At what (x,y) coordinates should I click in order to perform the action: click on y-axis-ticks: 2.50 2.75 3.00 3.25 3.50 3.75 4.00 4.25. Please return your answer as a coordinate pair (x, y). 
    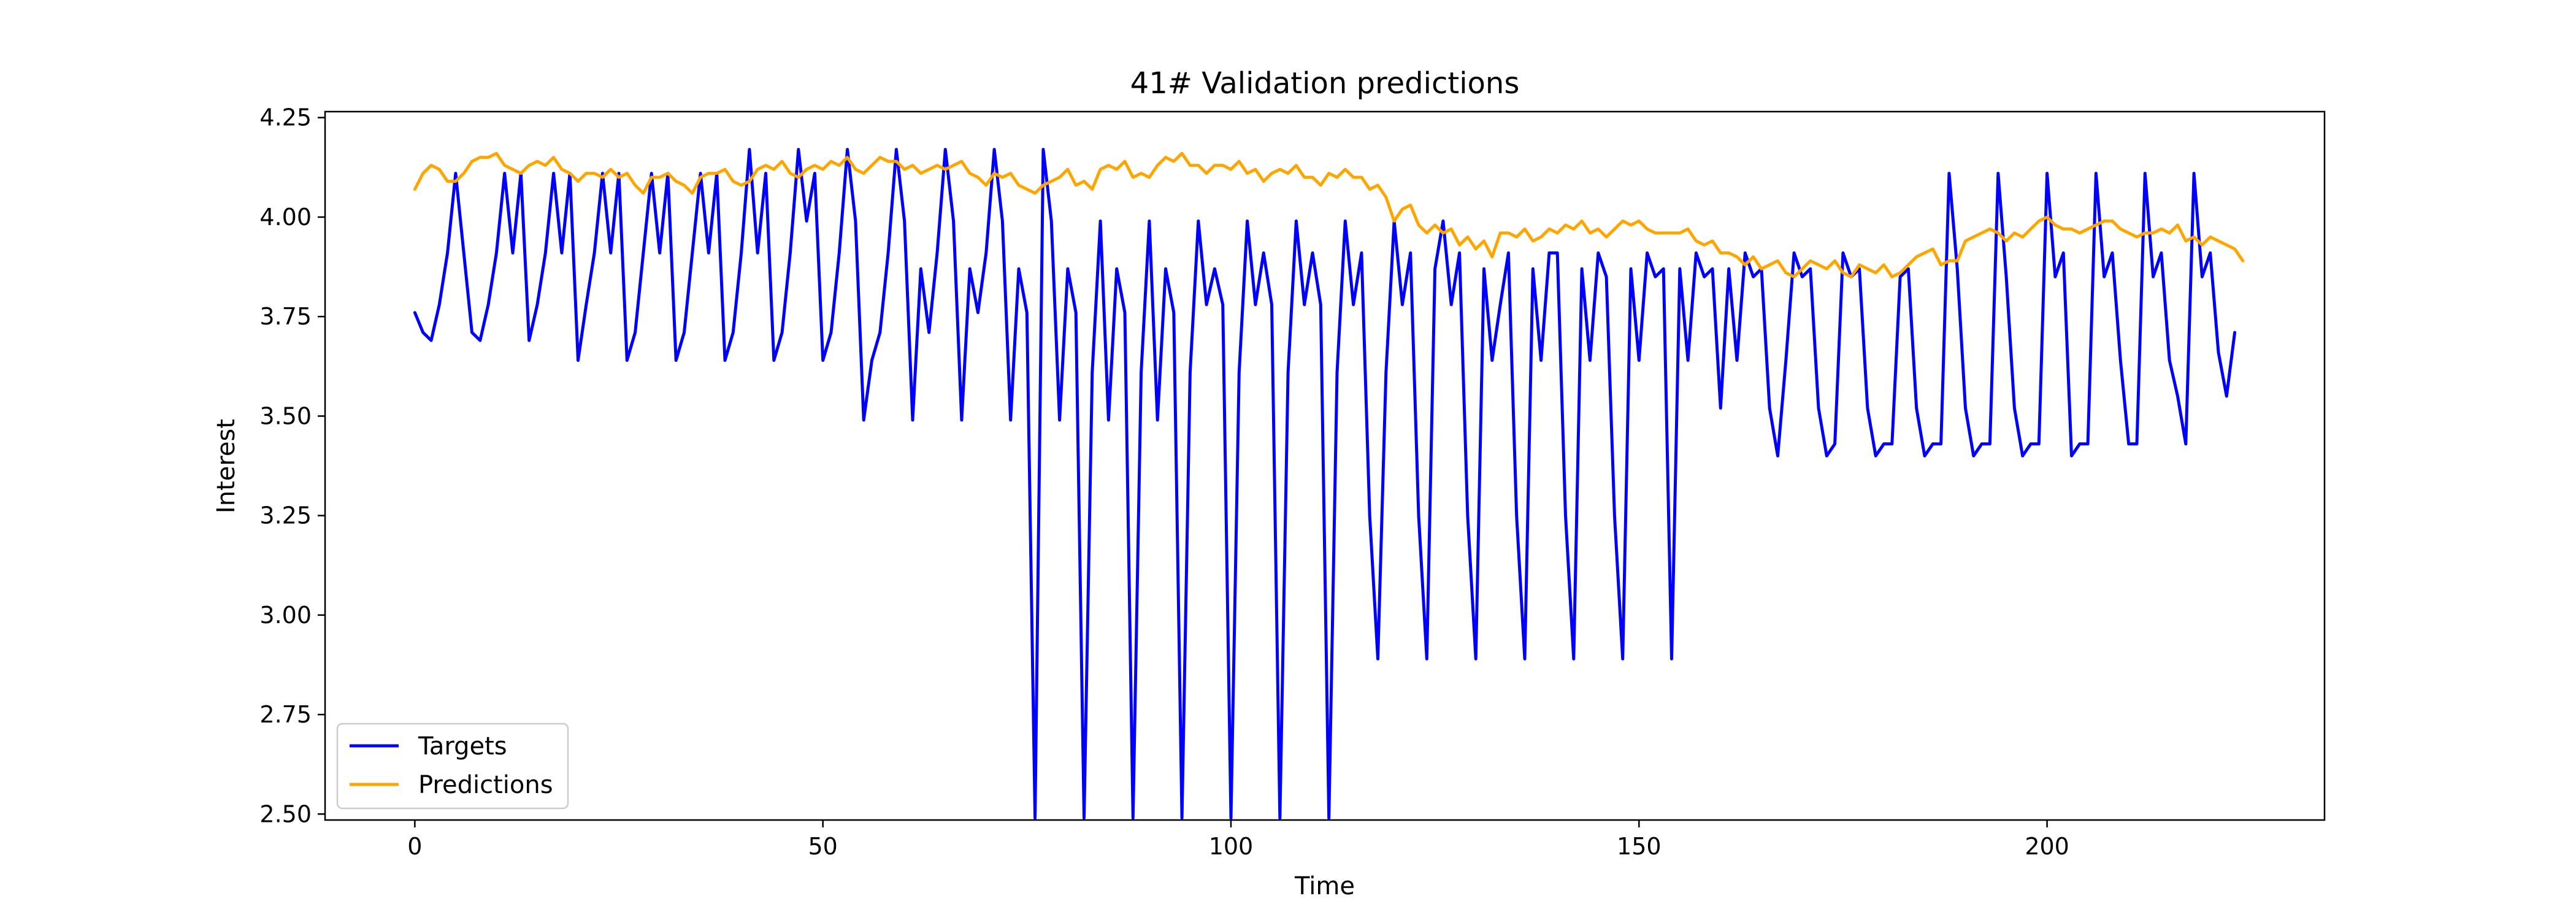
    Looking at the image, I should click on (292, 465).